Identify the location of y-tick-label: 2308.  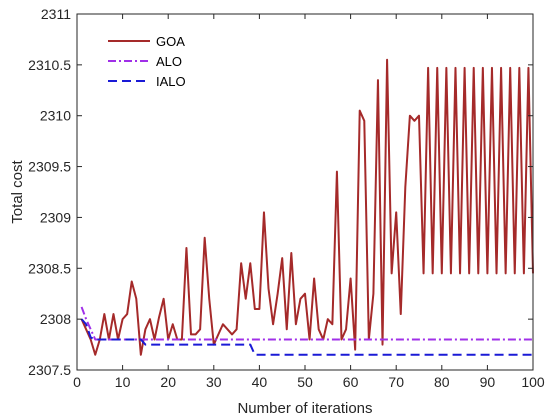
(55, 319).